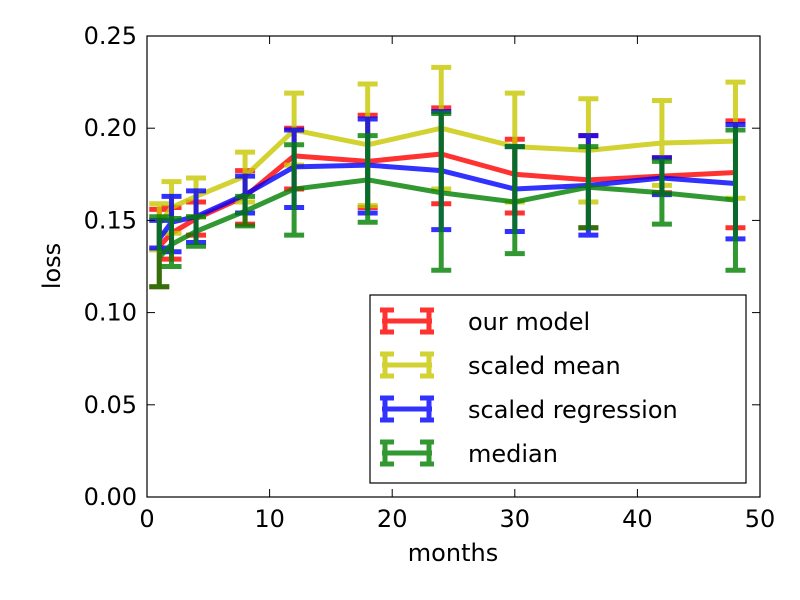 The width and height of the screenshot is (800, 600). Describe the element at coordinates (146, 519) in the screenshot. I see `x-tick-label: 0` at that location.